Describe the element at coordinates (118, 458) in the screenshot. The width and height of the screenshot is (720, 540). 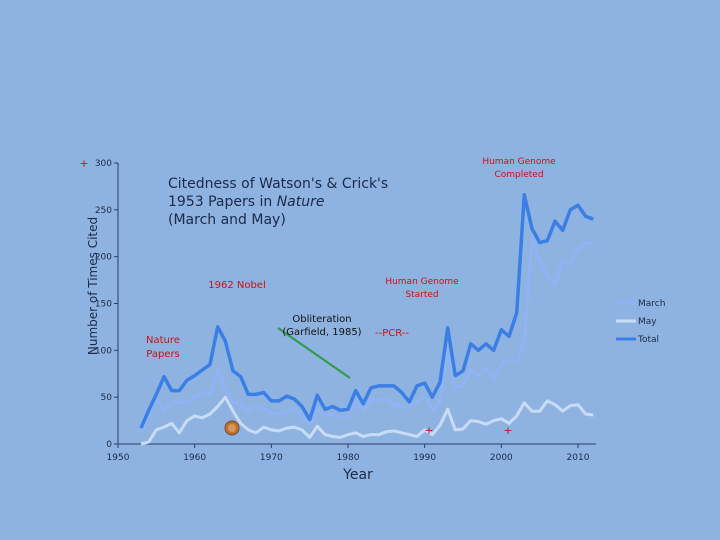
I see `x-tick-label: 1950` at that location.